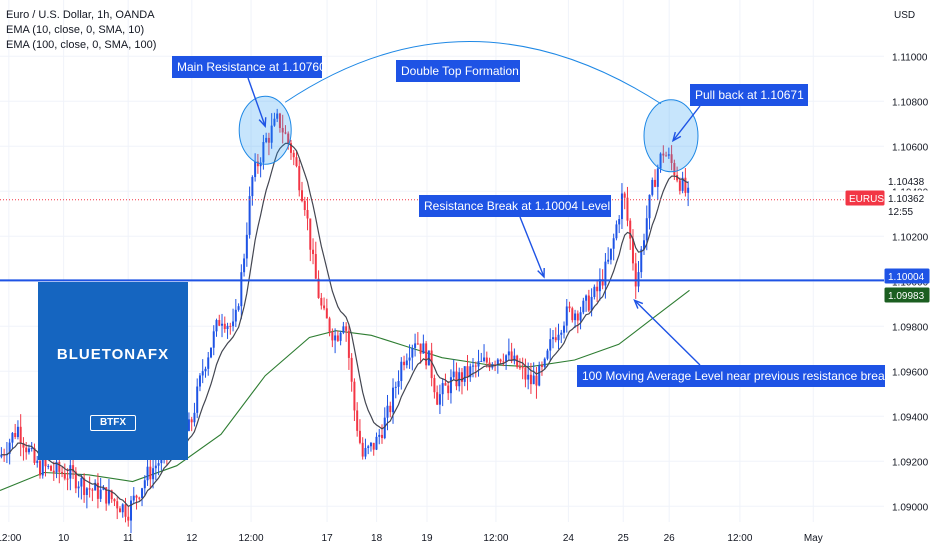 The image size is (932, 550). What do you see at coordinates (731, 376) in the screenshot?
I see `annotation-box` at bounding box center [731, 376].